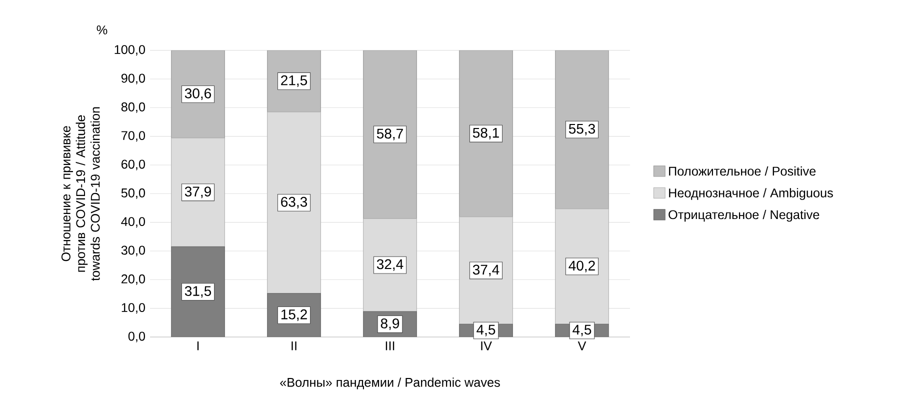 The width and height of the screenshot is (911, 406). I want to click on y-tick-label: 0,0, so click(137, 337).